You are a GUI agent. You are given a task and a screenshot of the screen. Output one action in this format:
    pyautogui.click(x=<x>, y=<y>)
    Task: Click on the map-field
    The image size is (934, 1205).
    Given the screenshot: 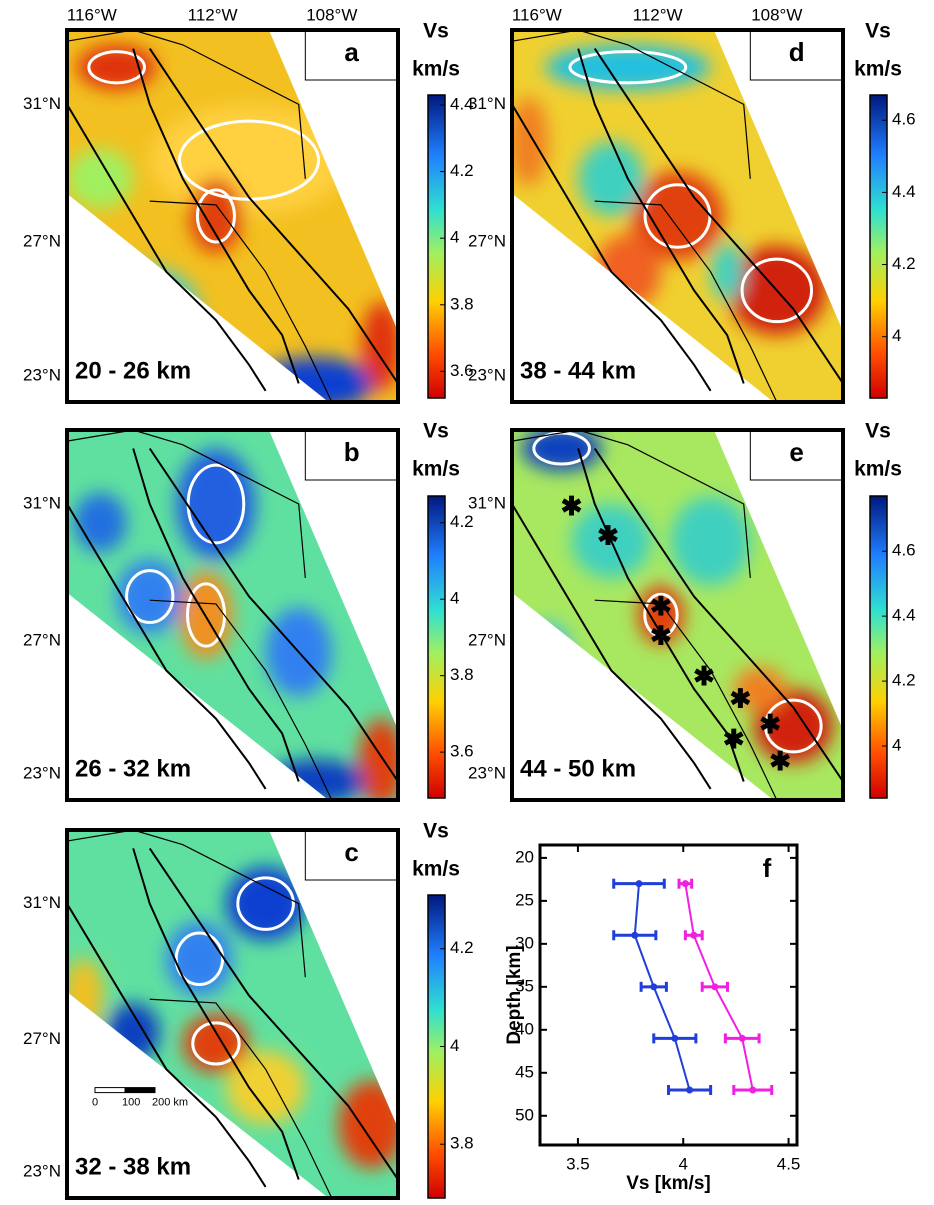 What is the action you would take?
    pyautogui.click(x=232, y=615)
    